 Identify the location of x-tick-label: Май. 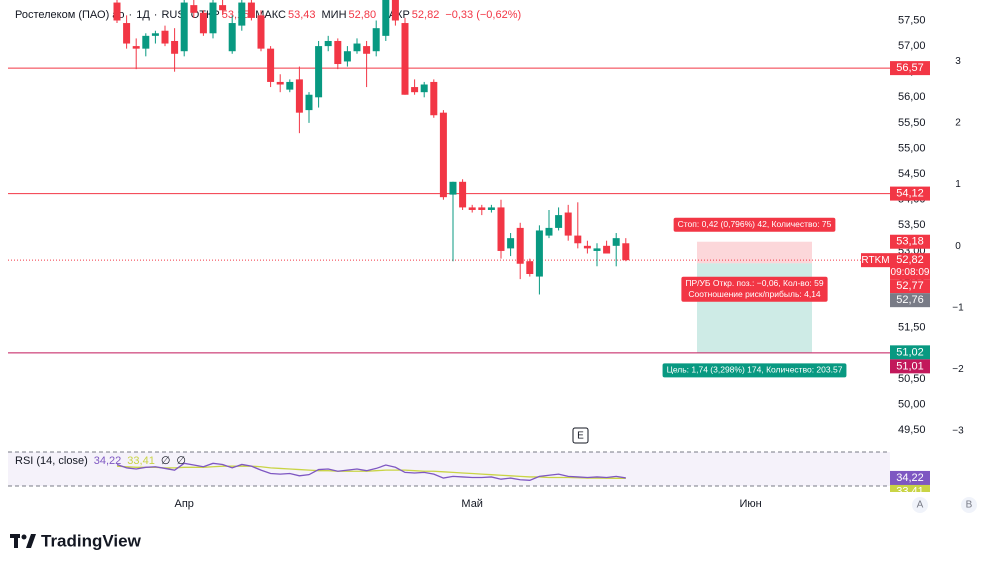
(472, 504).